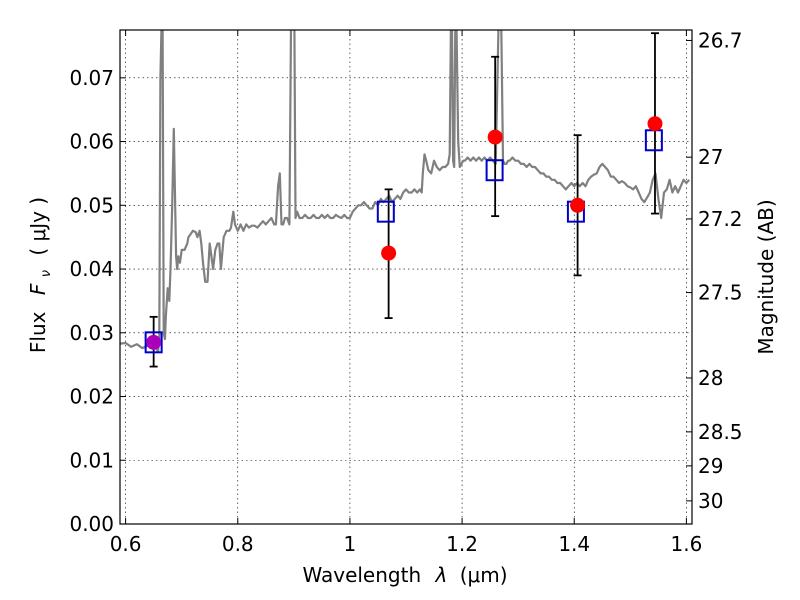 The height and width of the screenshot is (600, 800). I want to click on y-tick-label: 0.05, so click(91, 205).